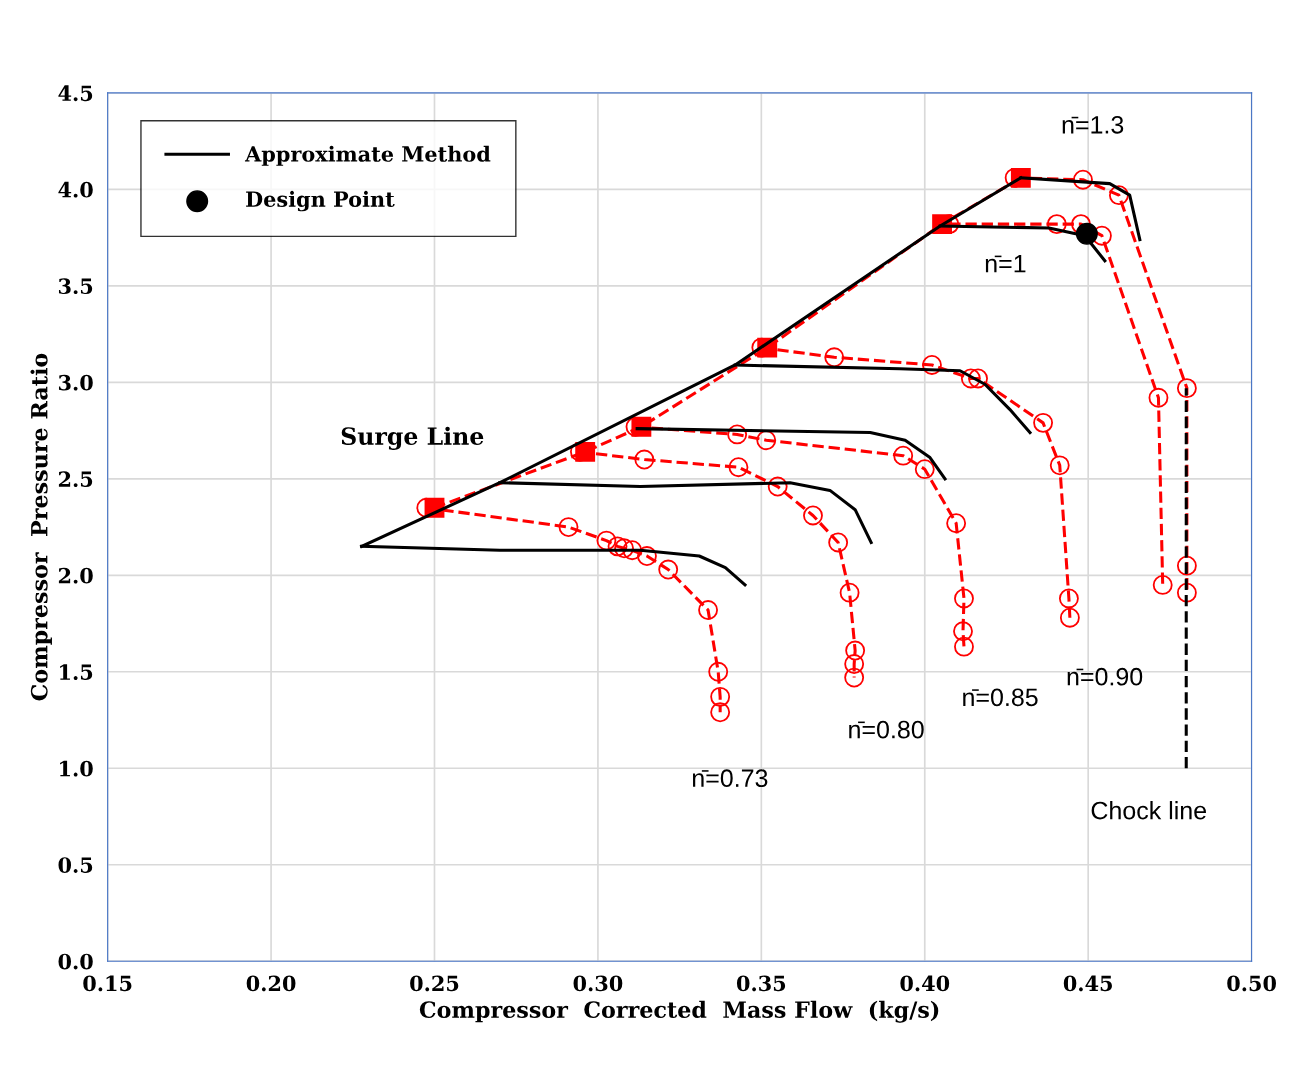 The width and height of the screenshot is (1297, 1068). I want to click on y-tick-label: 3.0, so click(75, 382).